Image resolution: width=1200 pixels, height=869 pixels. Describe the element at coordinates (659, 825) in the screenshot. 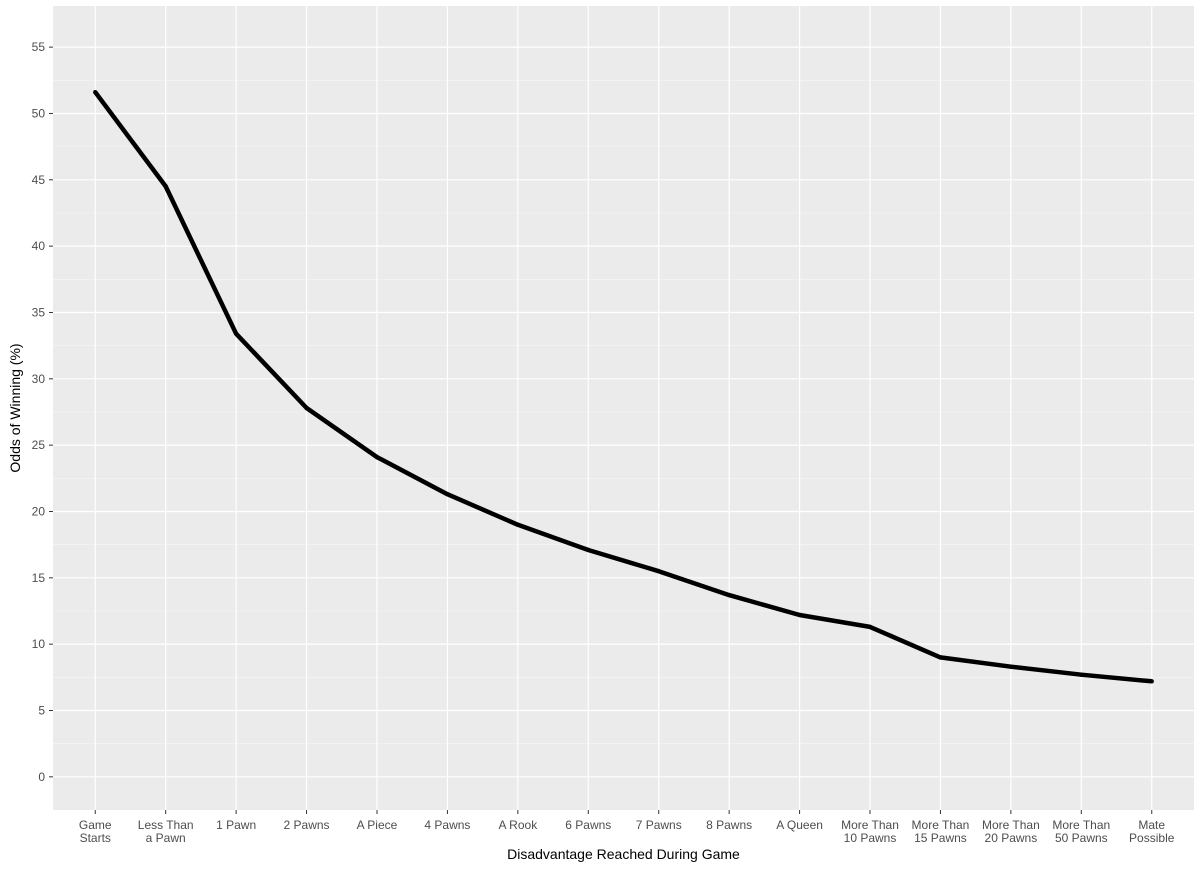

I see `x-tick-label-8: 7 Pawns` at that location.